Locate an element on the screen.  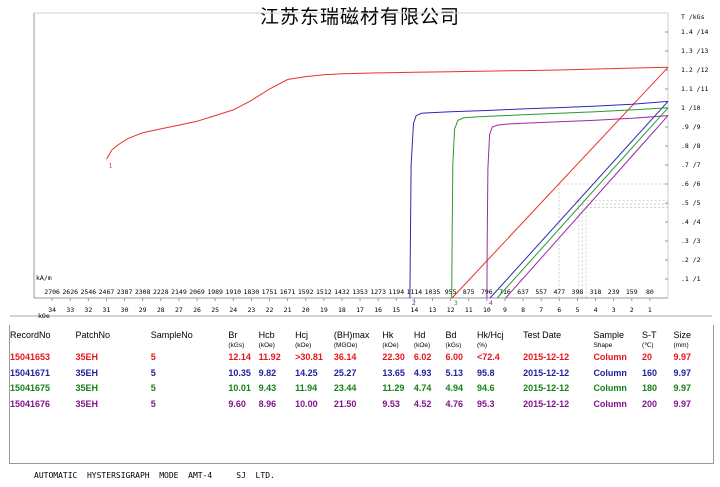
column-unit: (kGs) is located at coordinates (453, 345).